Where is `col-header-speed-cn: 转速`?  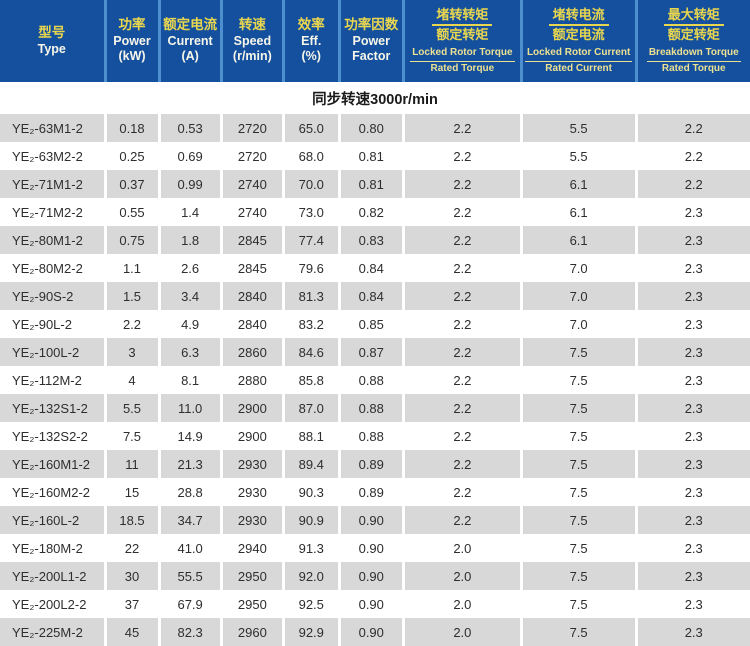
col-header-speed-cn: 转速 is located at coordinates (252, 24).